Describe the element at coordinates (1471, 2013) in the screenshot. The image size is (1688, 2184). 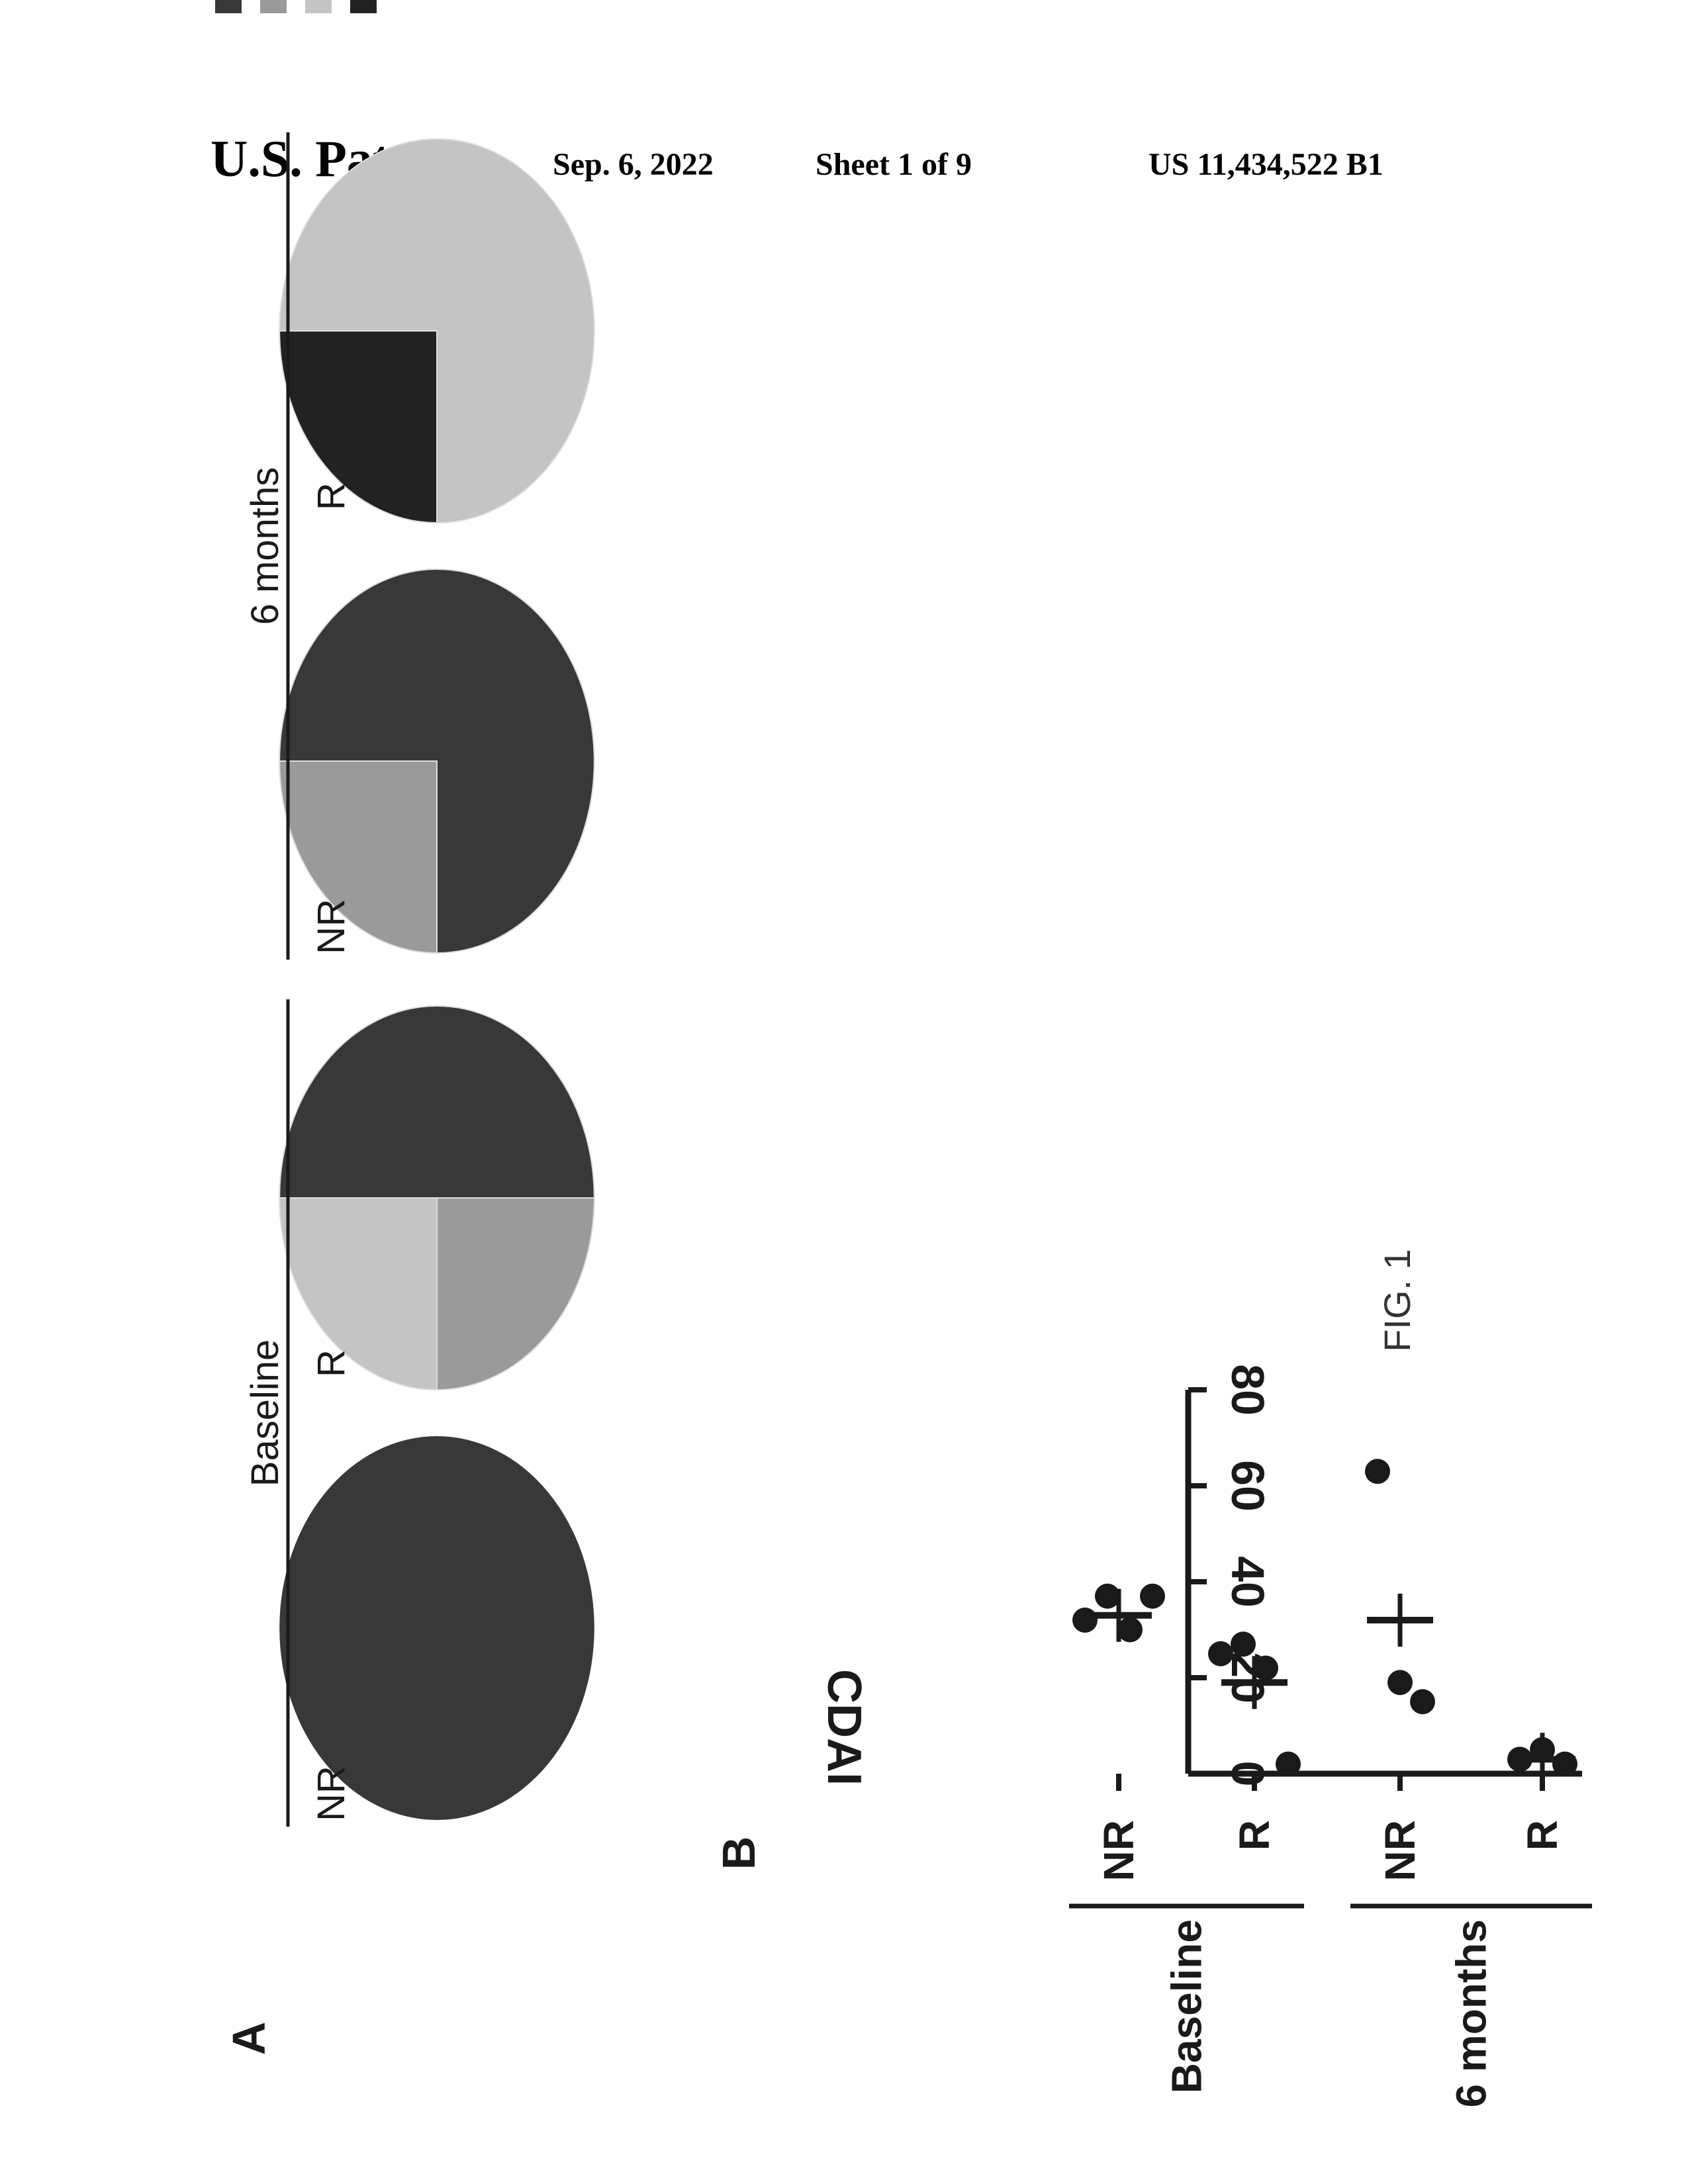
I see `x-group-label: 6 months` at that location.